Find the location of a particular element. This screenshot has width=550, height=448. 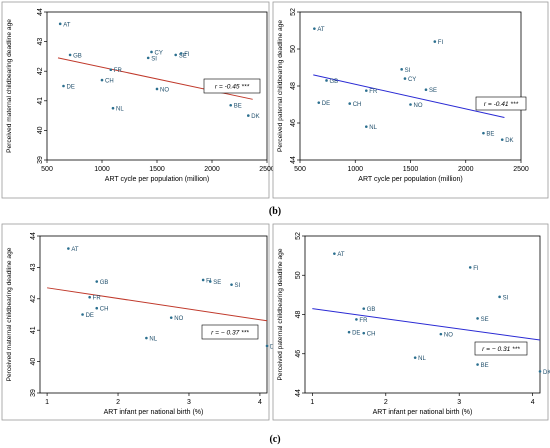

chart-2-annotation-box is located at coordinates (501, 103).